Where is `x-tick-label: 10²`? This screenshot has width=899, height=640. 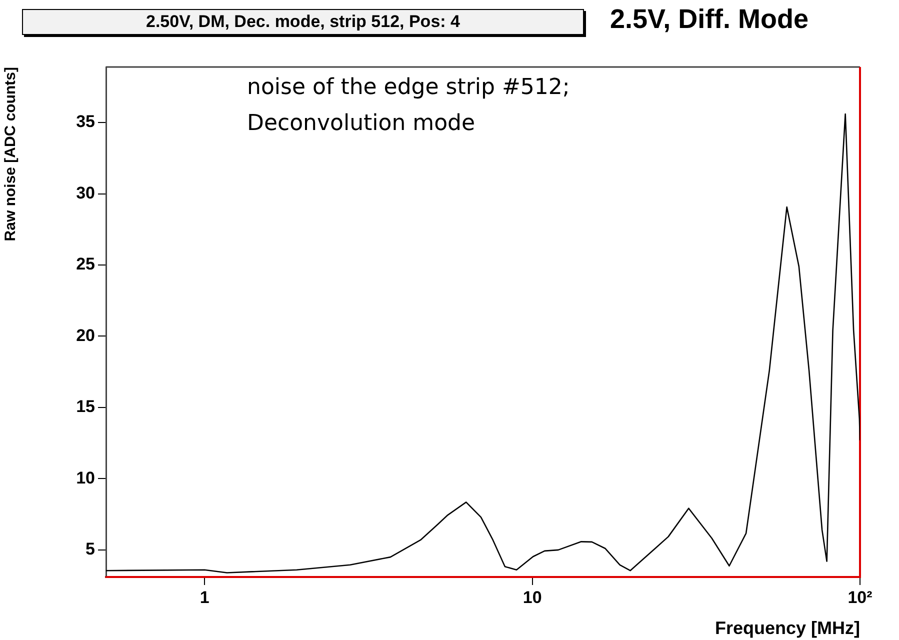
x-tick-label: 10² is located at coordinates (860, 597).